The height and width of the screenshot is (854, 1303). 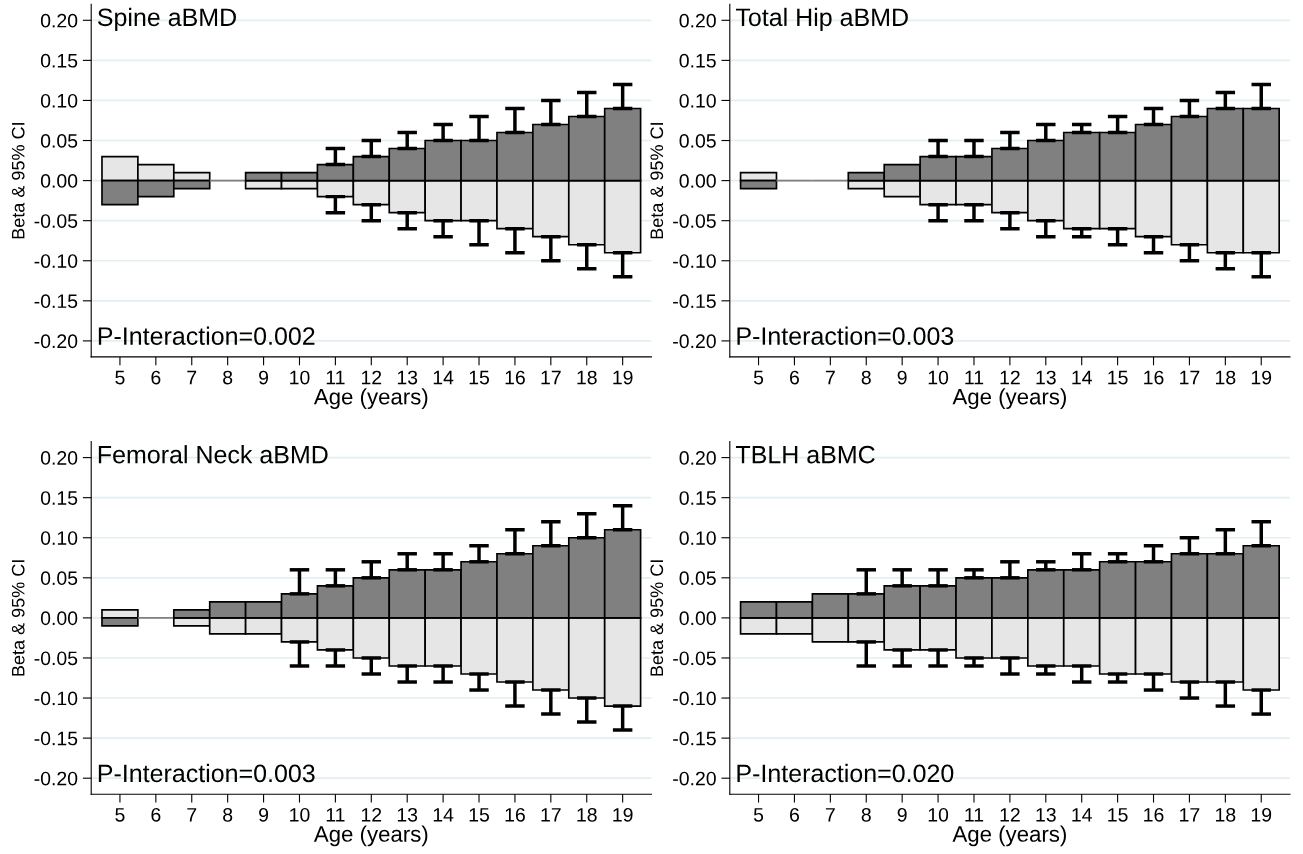 I want to click on annotation: P-Interaction=0.002, so click(x=206, y=335).